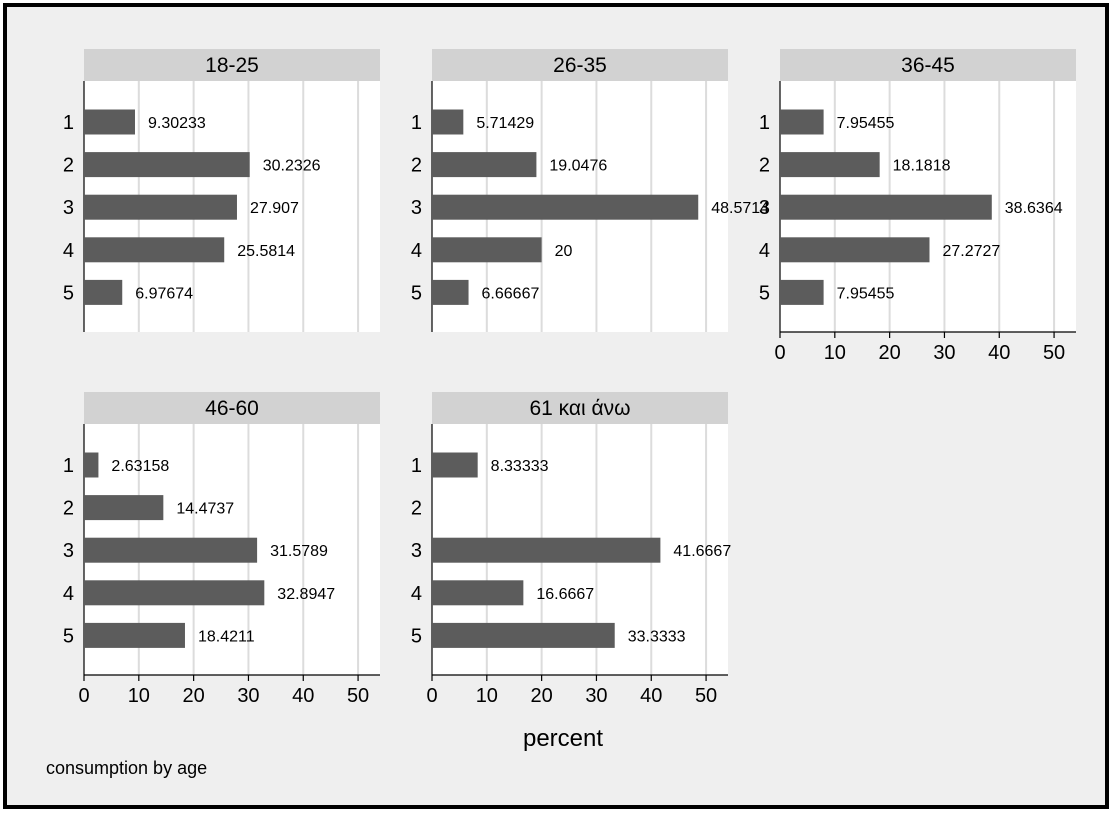  I want to click on x-tick-label: 20, so click(542, 696).